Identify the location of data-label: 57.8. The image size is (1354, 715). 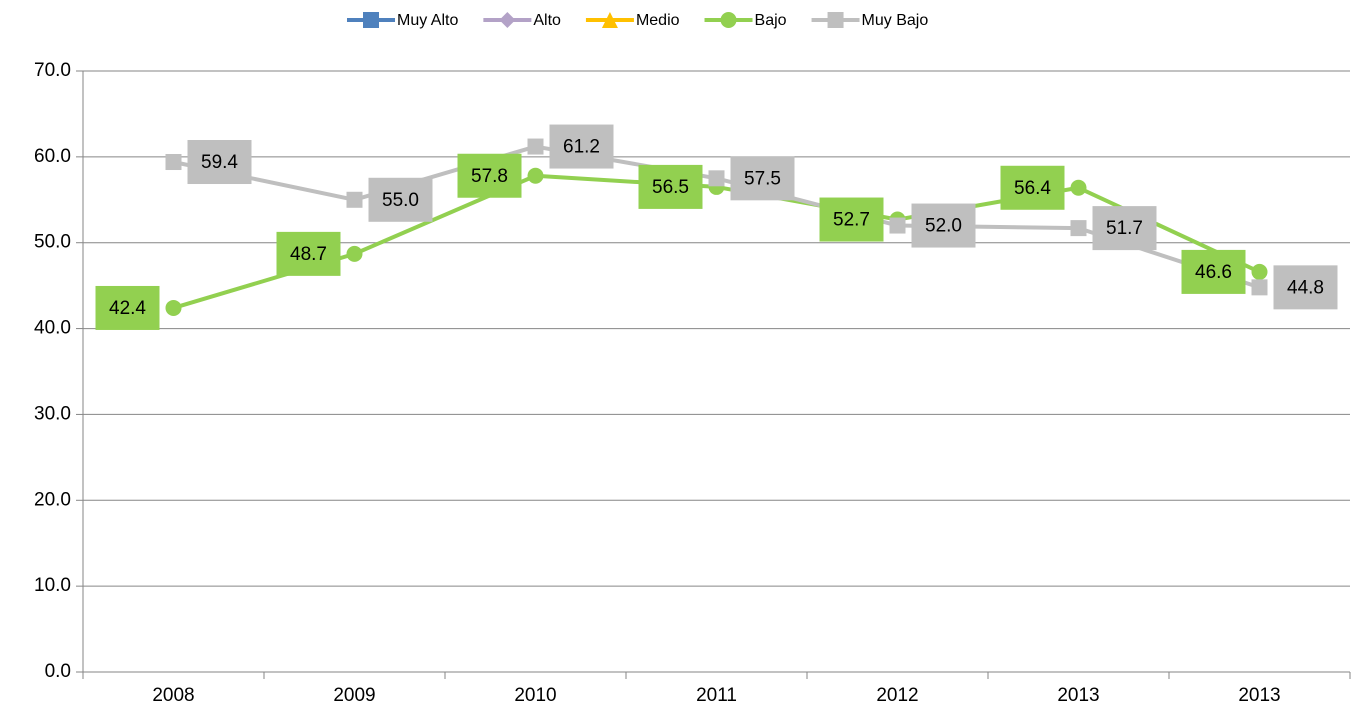
(489, 176).